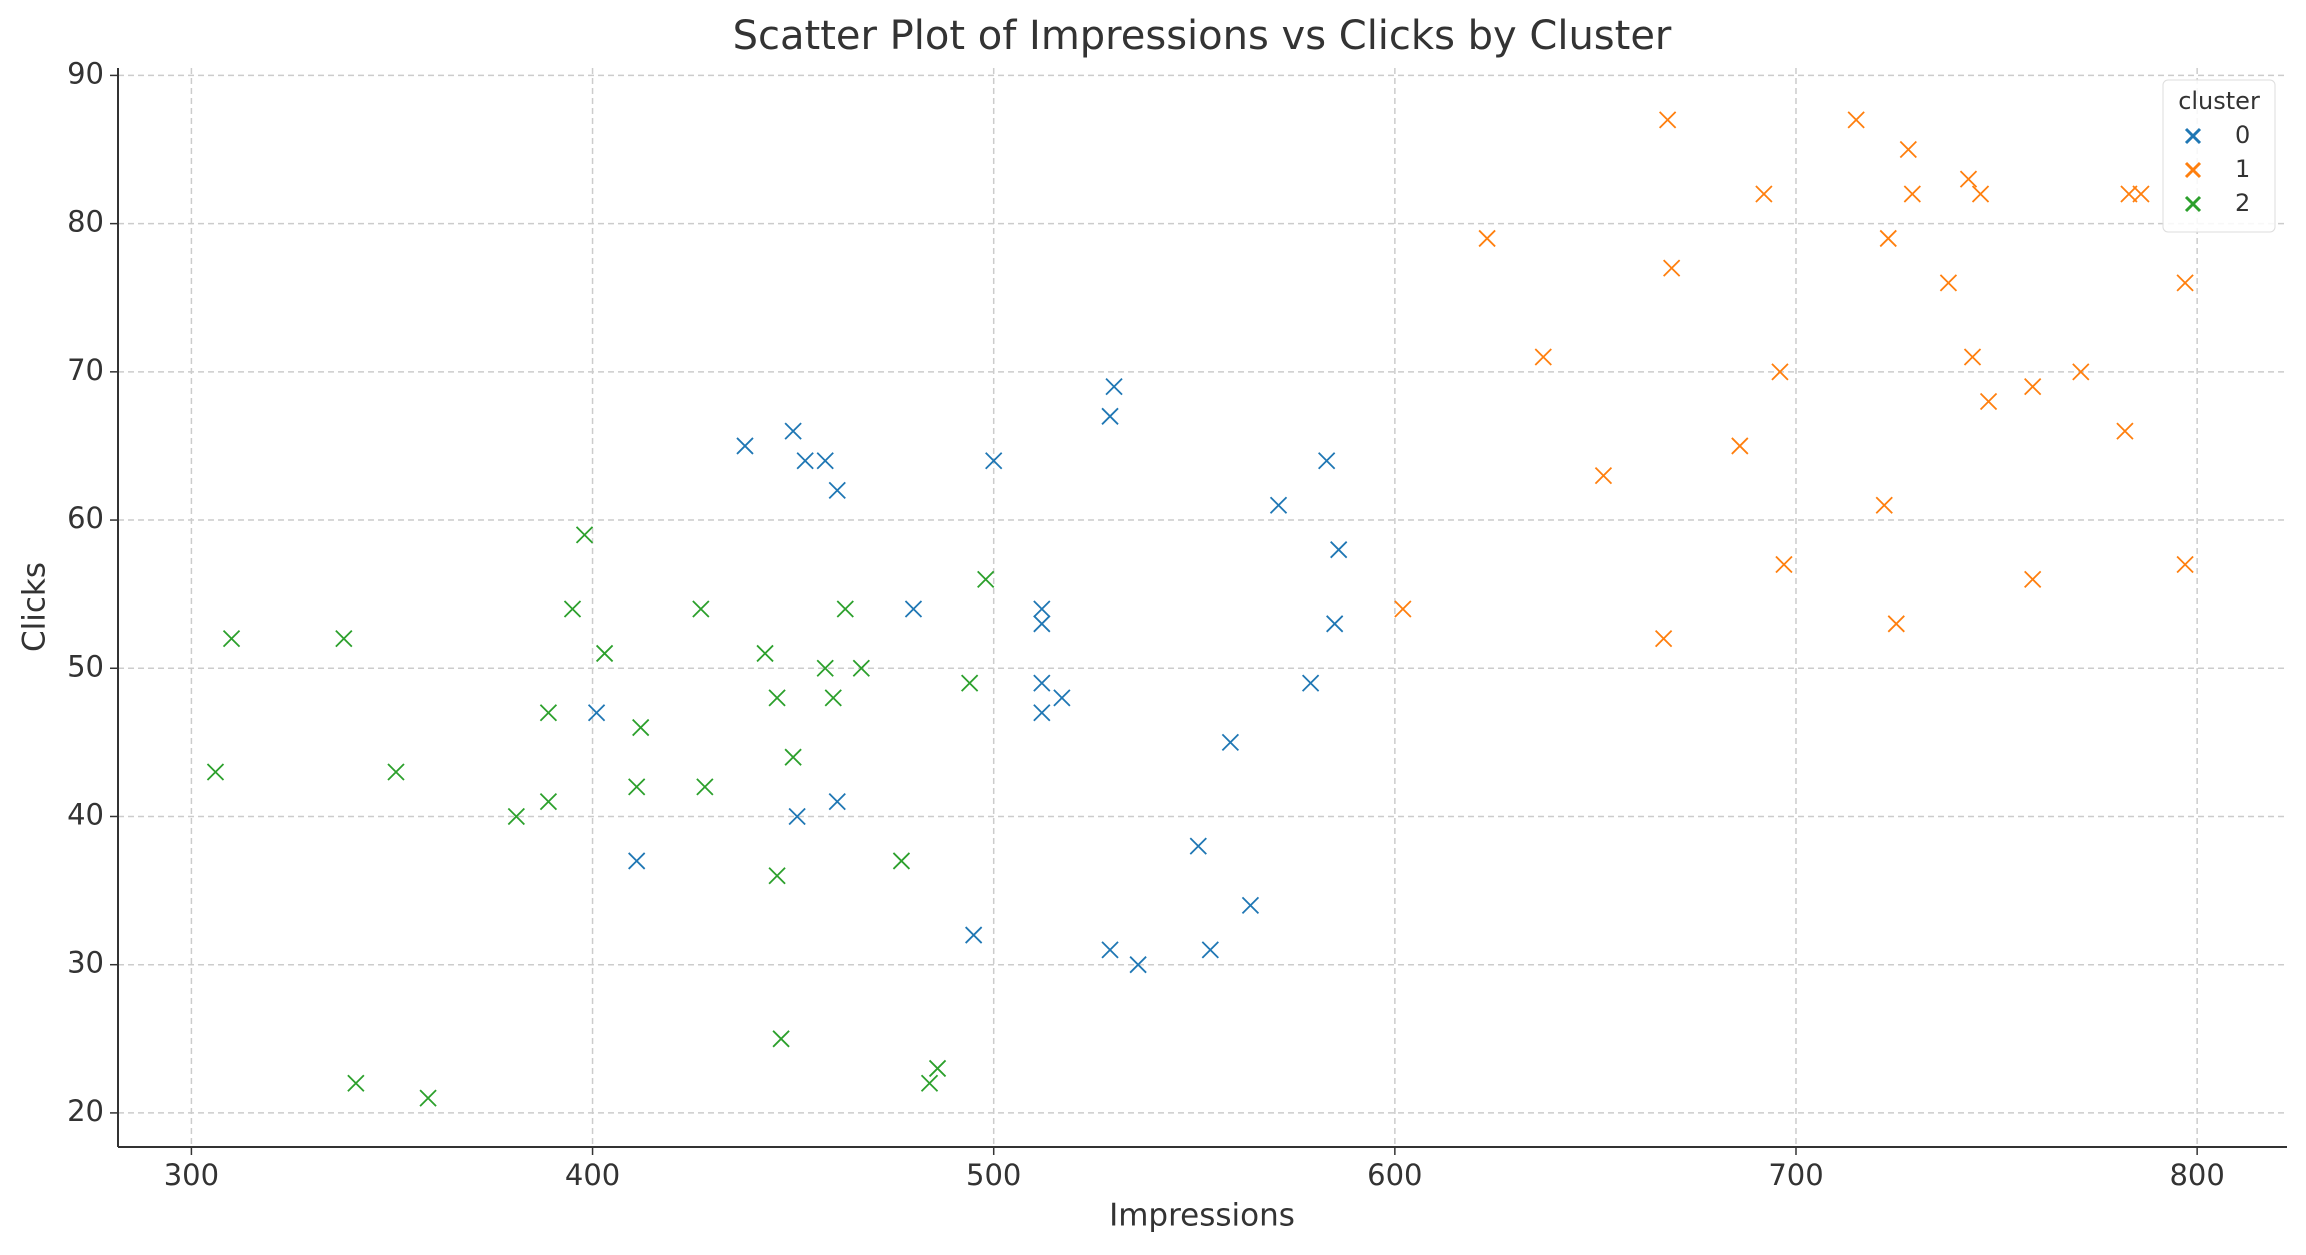  I want to click on legend-title: cluster, so click(2219, 101).